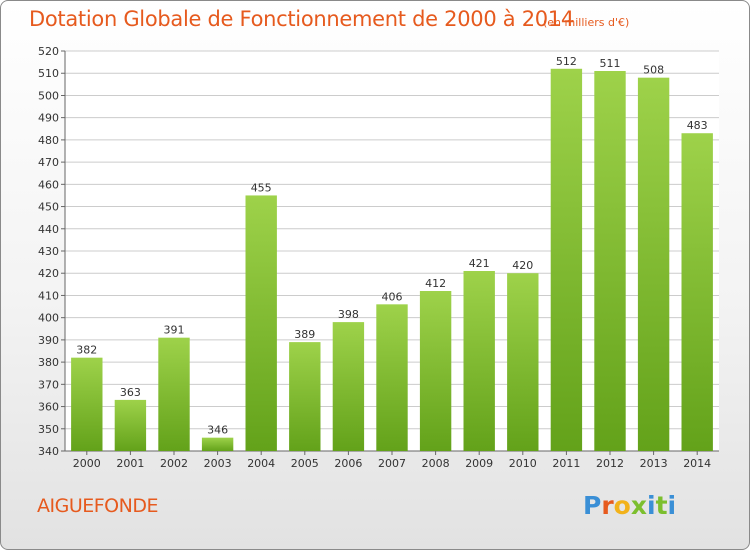 This screenshot has height=550, width=750. What do you see at coordinates (479, 263) in the screenshot?
I see `data-label: 421` at bounding box center [479, 263].